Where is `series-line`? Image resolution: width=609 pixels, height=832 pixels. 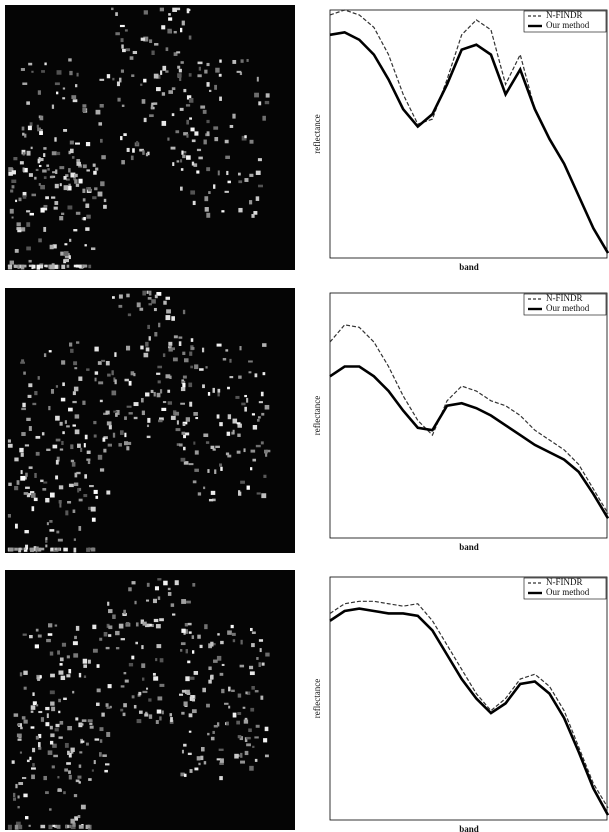
series-line is located at coordinates (469, 442).